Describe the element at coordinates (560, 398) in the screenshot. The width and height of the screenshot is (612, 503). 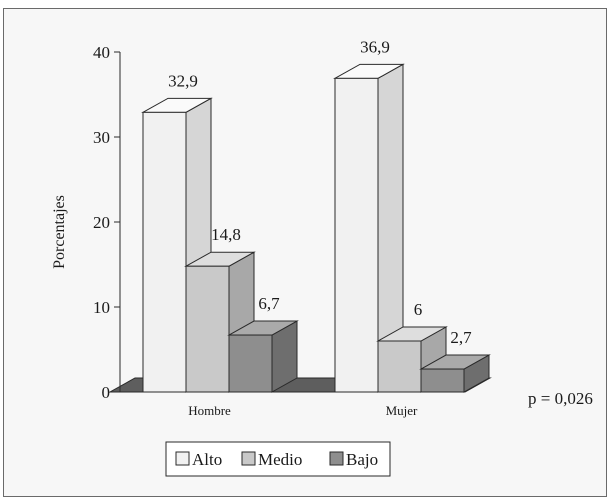
I see `p-value-annotation: p = 0,026` at that location.